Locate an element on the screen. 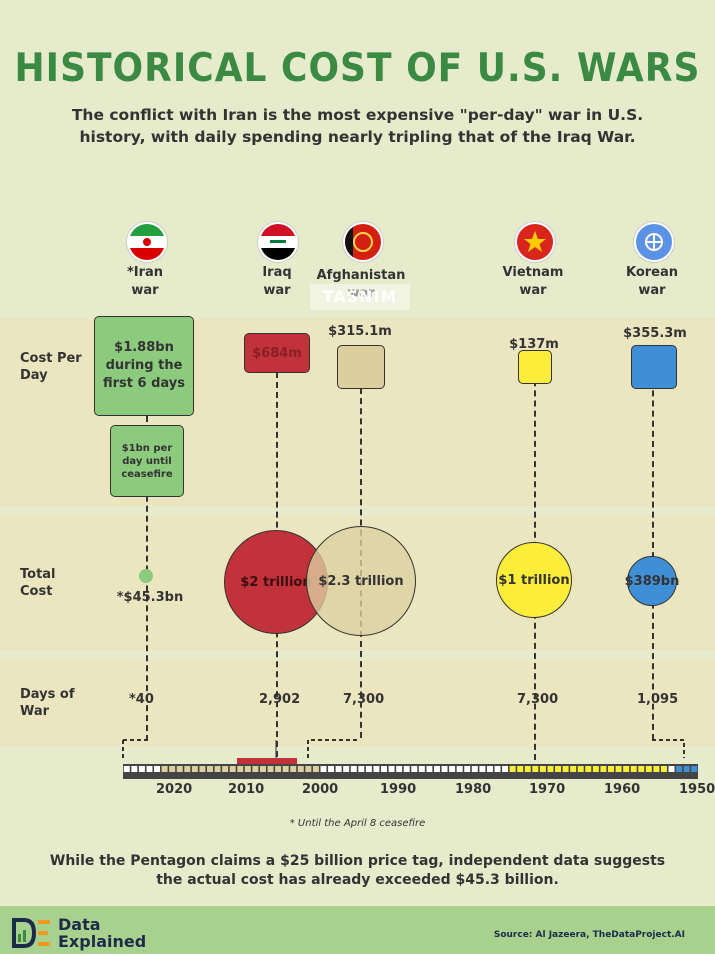 The height and width of the screenshot is (954, 715). tick-1950: 1950 is located at coordinates (697, 789).